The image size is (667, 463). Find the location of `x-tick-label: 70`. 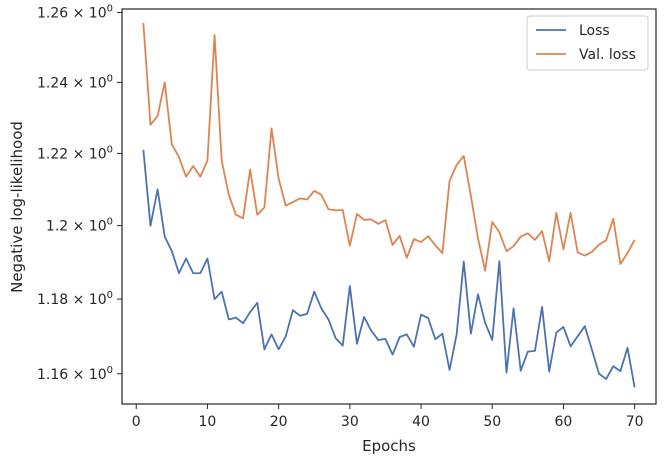

x-tick-label: 70 is located at coordinates (635, 422).